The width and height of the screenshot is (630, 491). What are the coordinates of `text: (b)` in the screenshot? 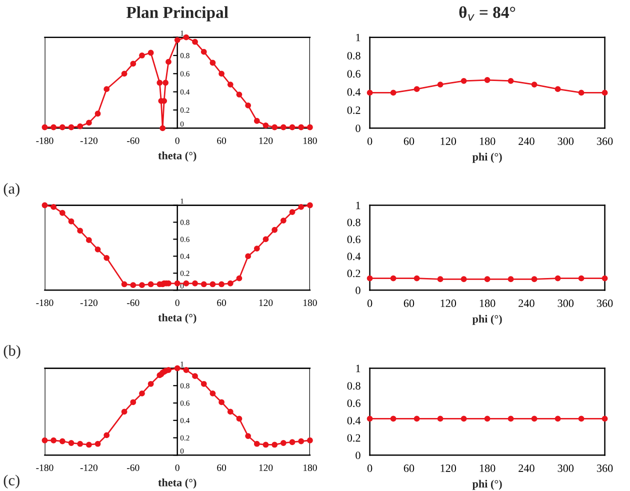 It's located at (12, 352).